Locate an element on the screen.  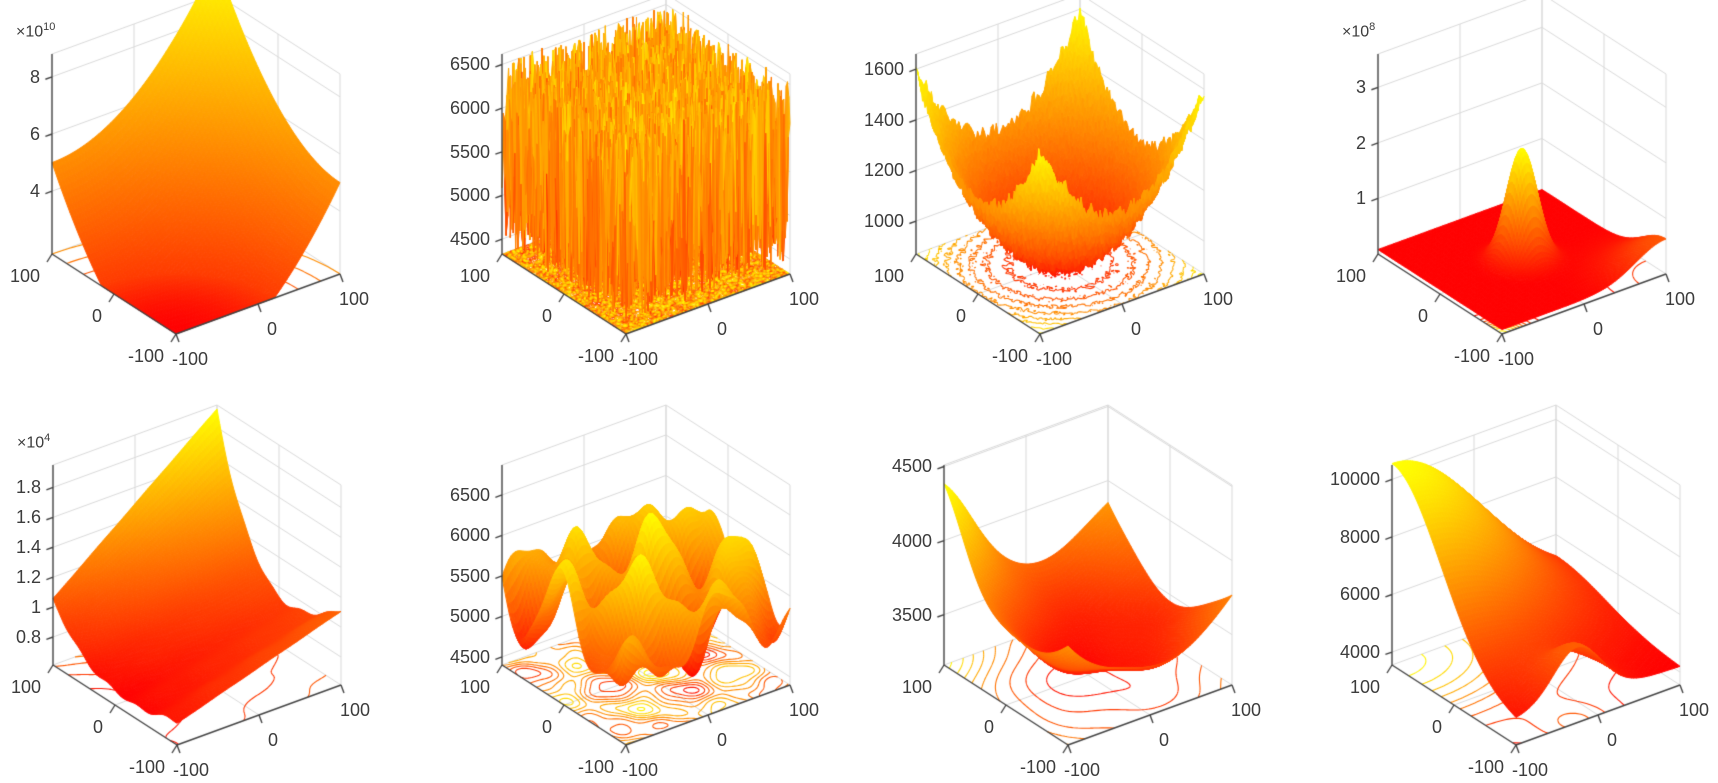
surface-plot-7: -100 0 100 100 0 -100 3500 4000 4500 is located at coordinates (1075, 576).